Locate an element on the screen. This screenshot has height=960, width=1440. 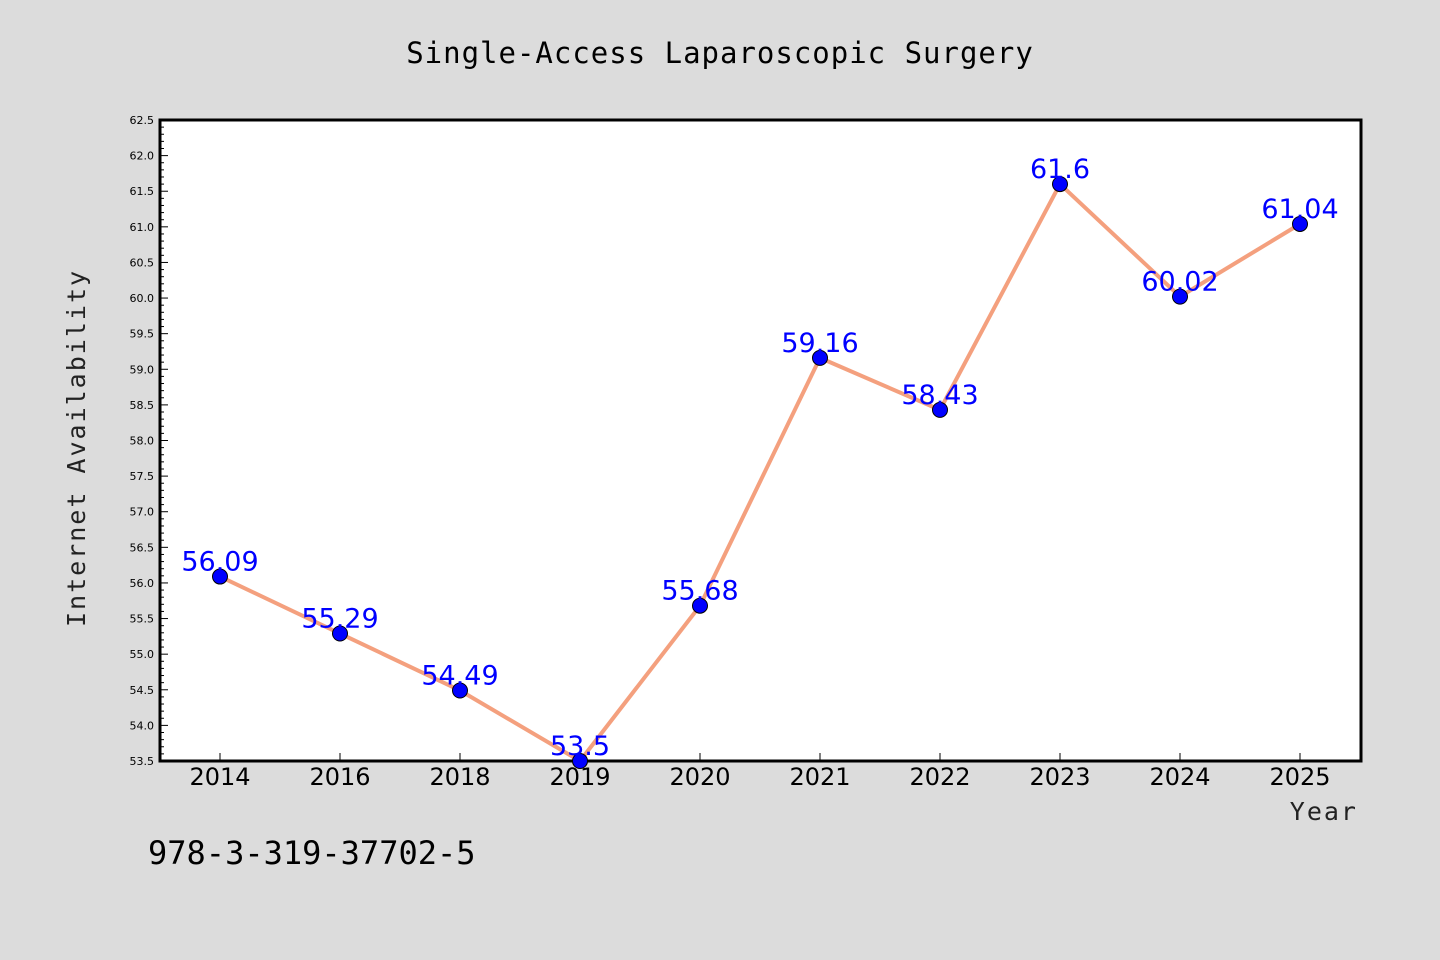
y-tick-label: 60.0 is located at coordinates (142, 298).